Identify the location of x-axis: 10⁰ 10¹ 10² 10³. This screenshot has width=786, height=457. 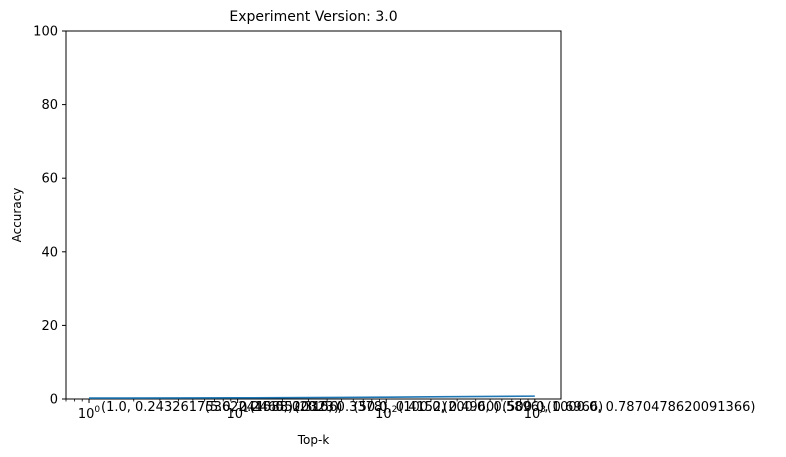
(305, 410).